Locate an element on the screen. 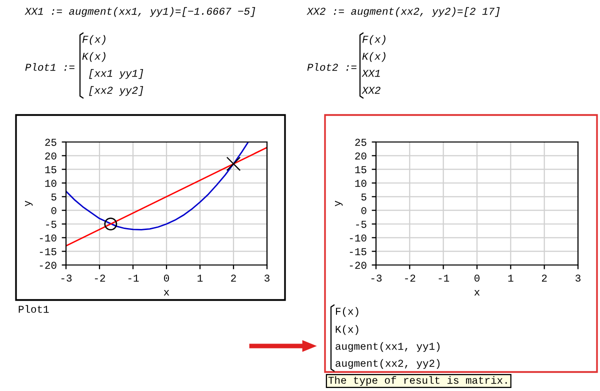 The width and height of the screenshot is (600, 391). text: augment(xx1, yy1) is located at coordinates (388, 347).